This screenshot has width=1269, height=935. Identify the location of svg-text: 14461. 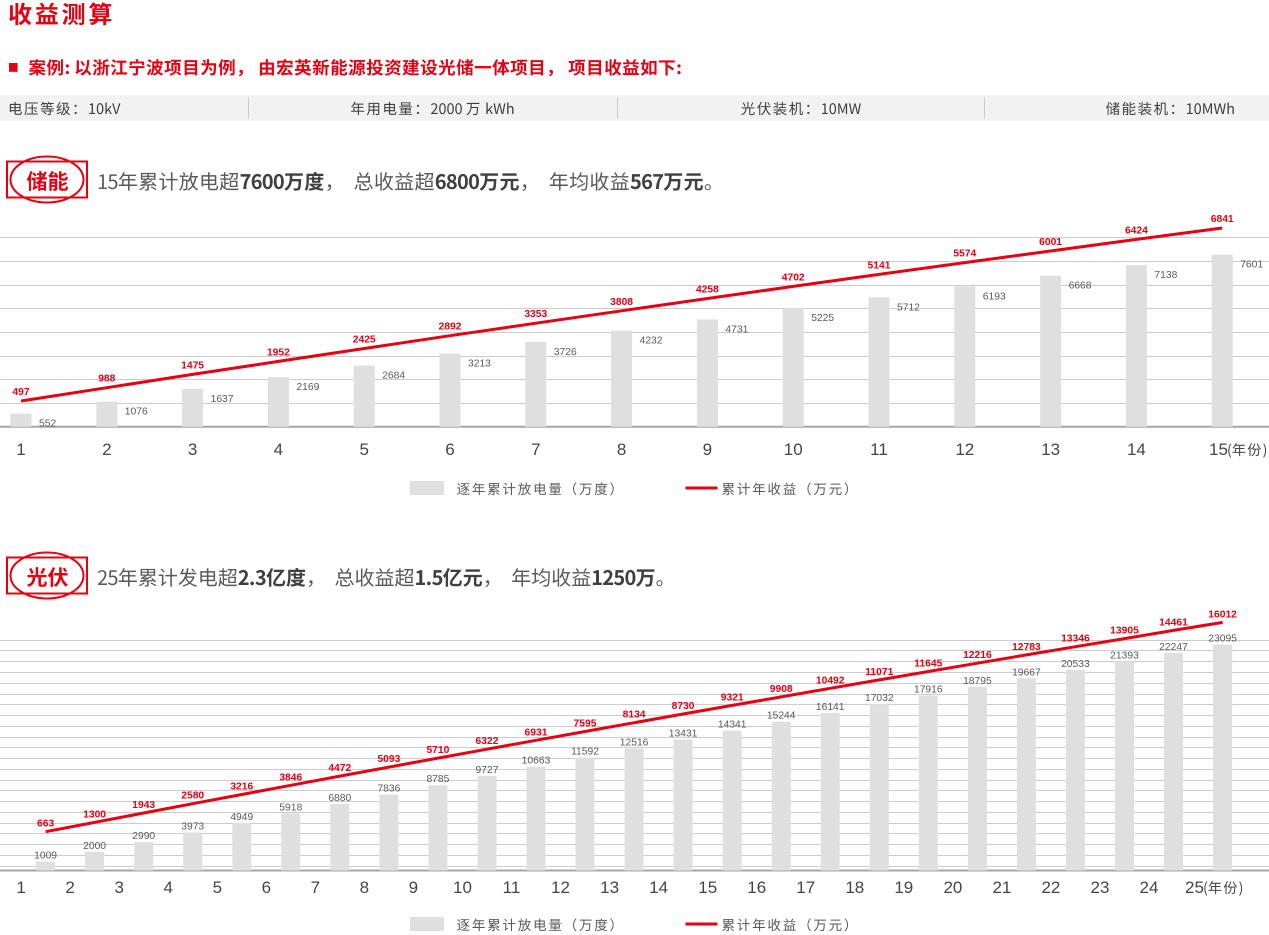
(1173, 622).